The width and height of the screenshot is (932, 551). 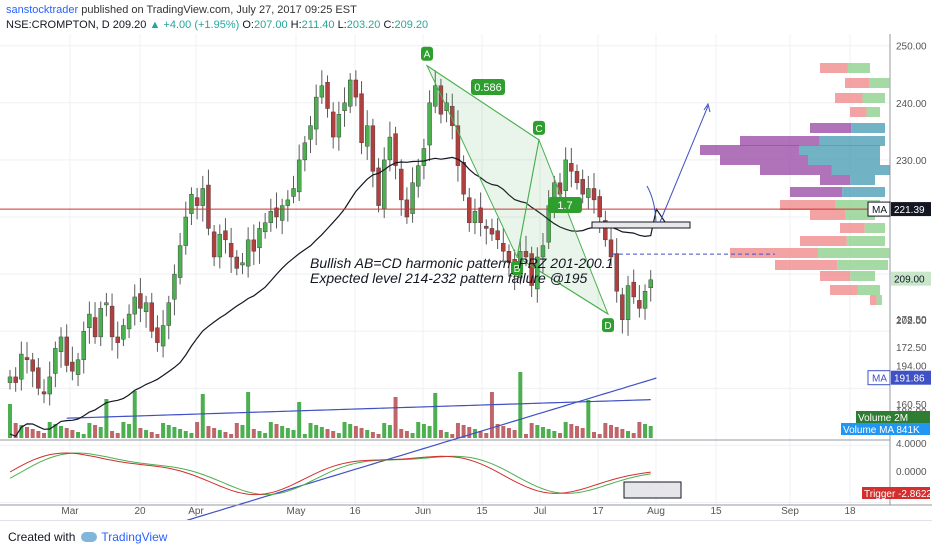 What do you see at coordinates (411, 25) in the screenshot?
I see `close-value: 209.20` at bounding box center [411, 25].